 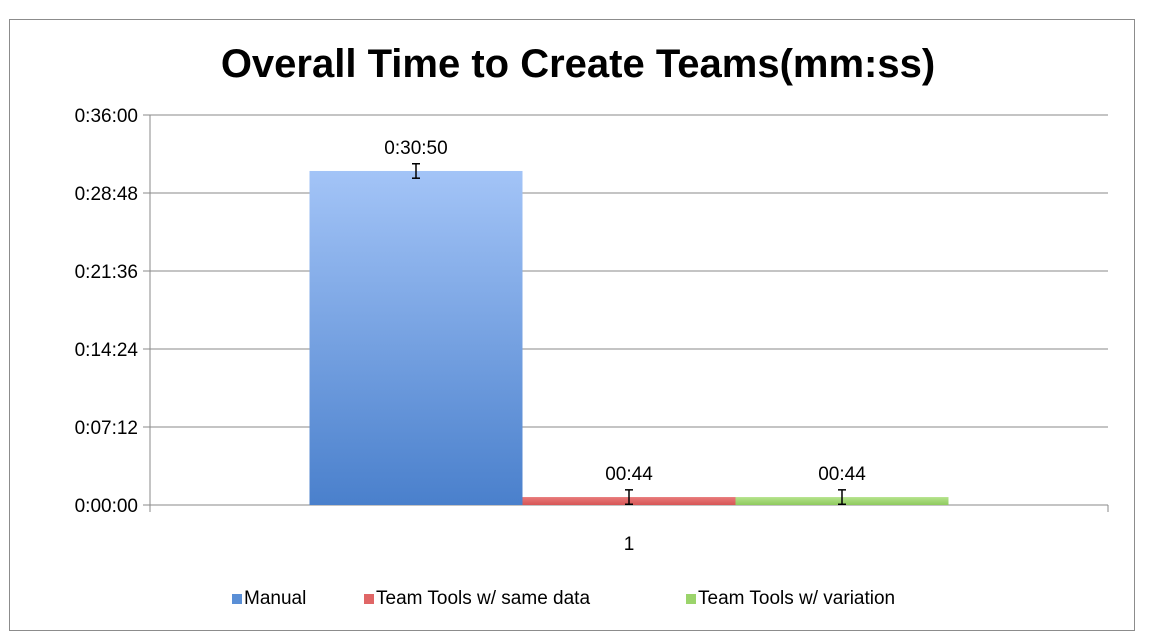 I want to click on legend-label-2: Team Tools w/ variation, so click(x=796, y=598).